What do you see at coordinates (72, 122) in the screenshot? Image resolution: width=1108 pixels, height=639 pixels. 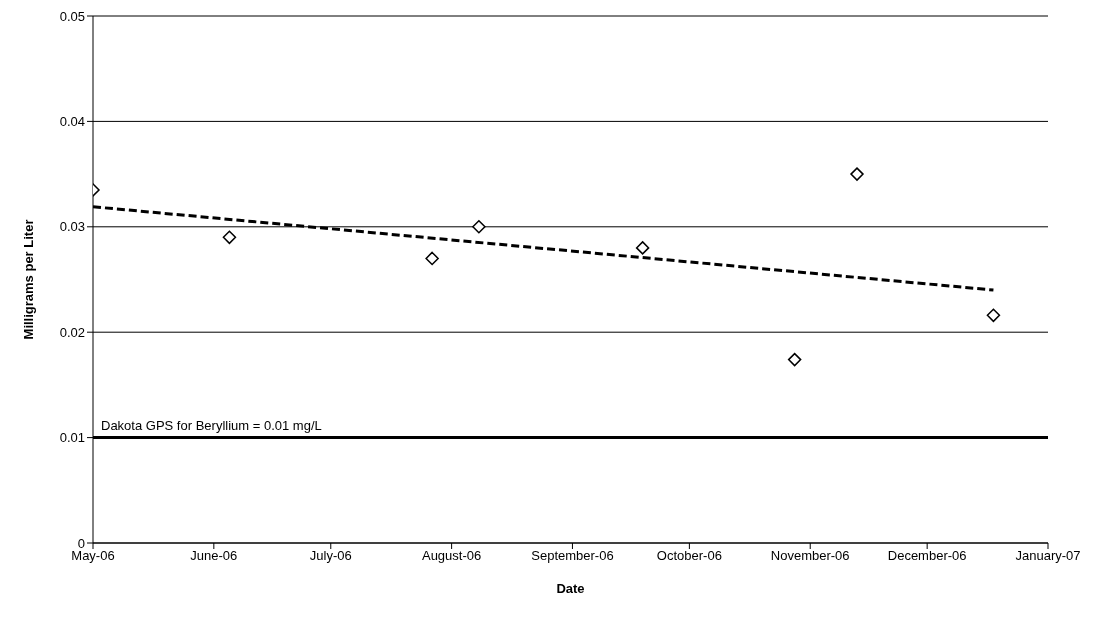 I see `y-tick-label: 0.04` at bounding box center [72, 122].